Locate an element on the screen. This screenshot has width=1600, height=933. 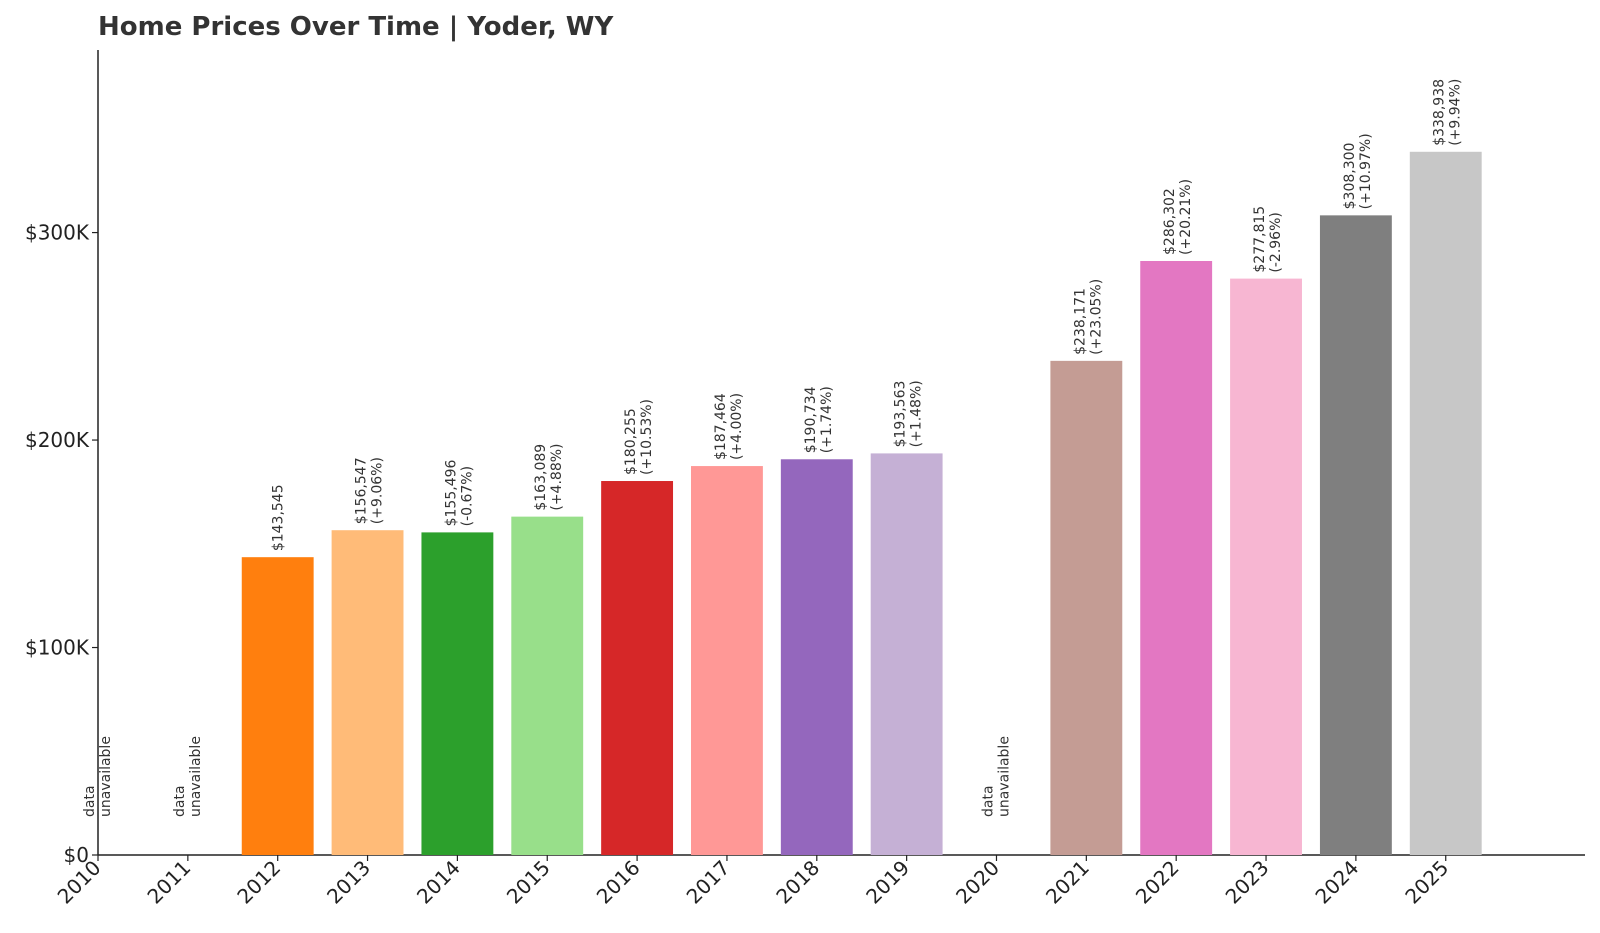
bar-2025 is located at coordinates (1445, 503).